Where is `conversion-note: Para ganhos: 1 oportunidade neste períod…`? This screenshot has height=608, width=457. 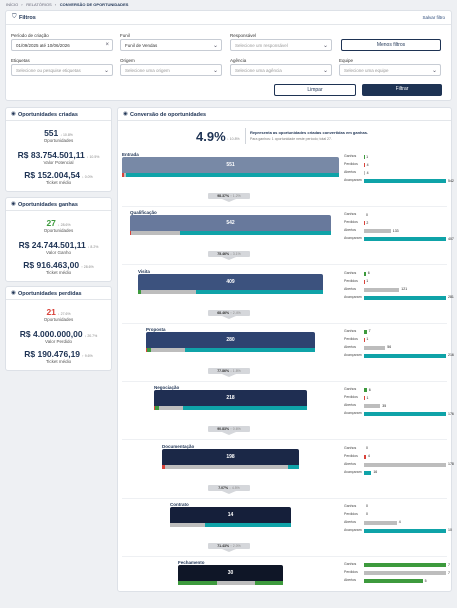
conversion-note: Para ganhos: 1 oportunidade neste períod… is located at coordinates (291, 139).